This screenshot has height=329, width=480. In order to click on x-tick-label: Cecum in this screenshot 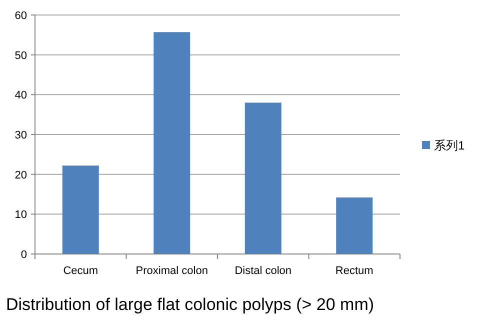, I will do `click(80, 271)`.